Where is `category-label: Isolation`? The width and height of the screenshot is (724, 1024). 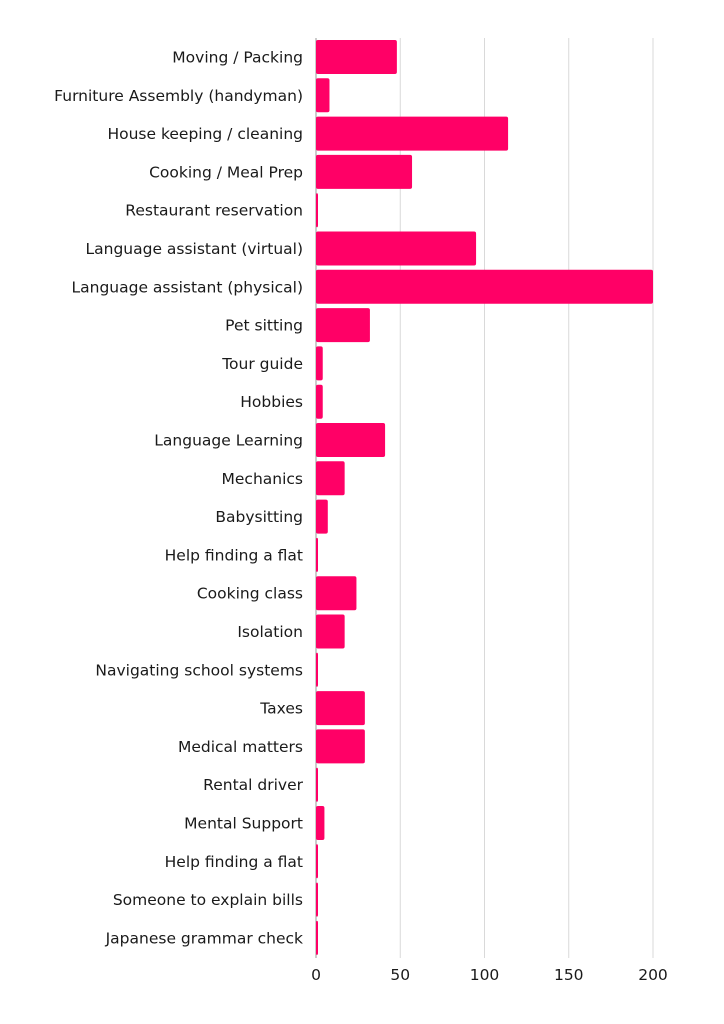
category-label: Isolation is located at coordinates (270, 632).